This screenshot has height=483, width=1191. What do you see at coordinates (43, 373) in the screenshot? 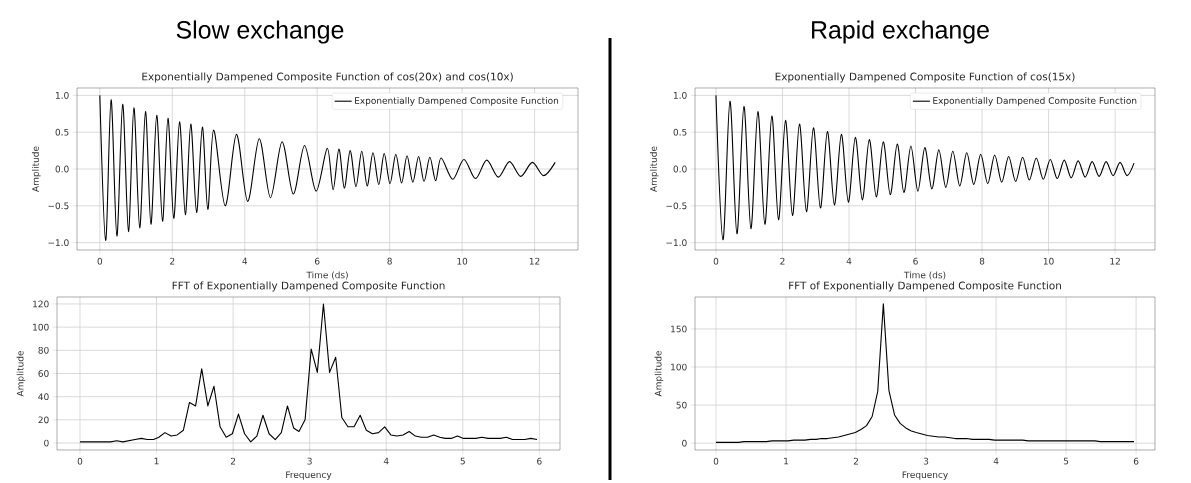
I see `y-tick-label: 60` at bounding box center [43, 373].